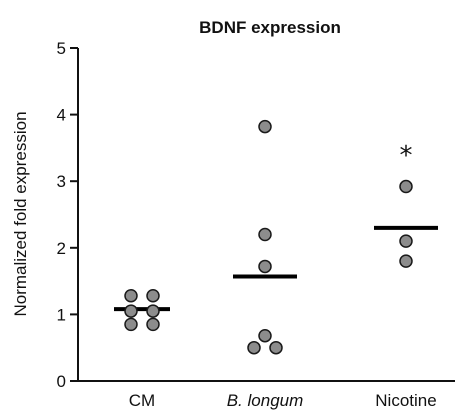 Image resolution: width=462 pixels, height=414 pixels. Describe the element at coordinates (265, 400) in the screenshot. I see `x-tick-label: B. longum` at that location.